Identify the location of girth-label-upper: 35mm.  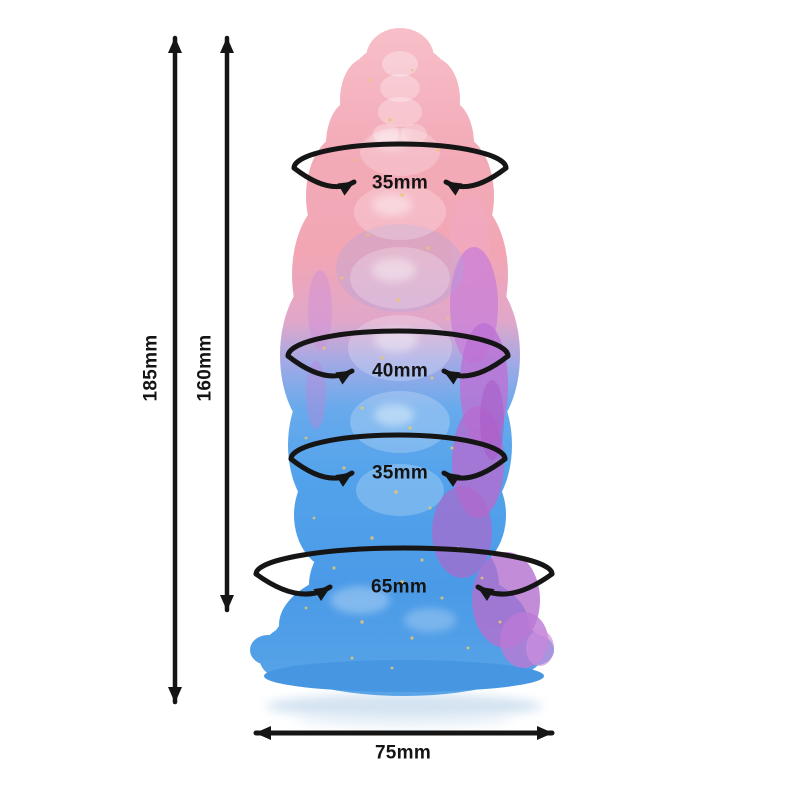
(400, 183).